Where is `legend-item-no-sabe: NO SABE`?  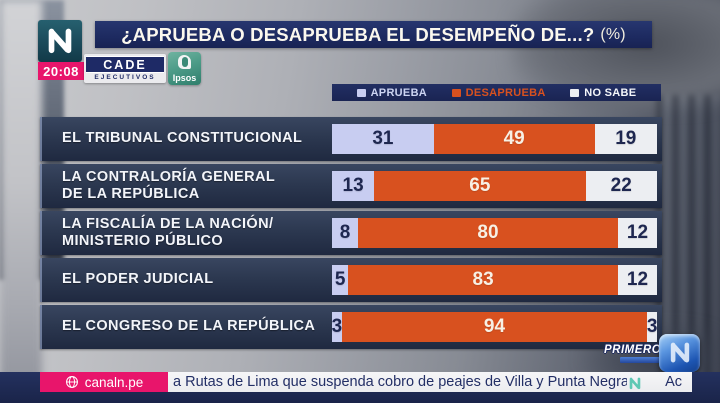
legend-item-no-sabe: NO SABE is located at coordinates (603, 93).